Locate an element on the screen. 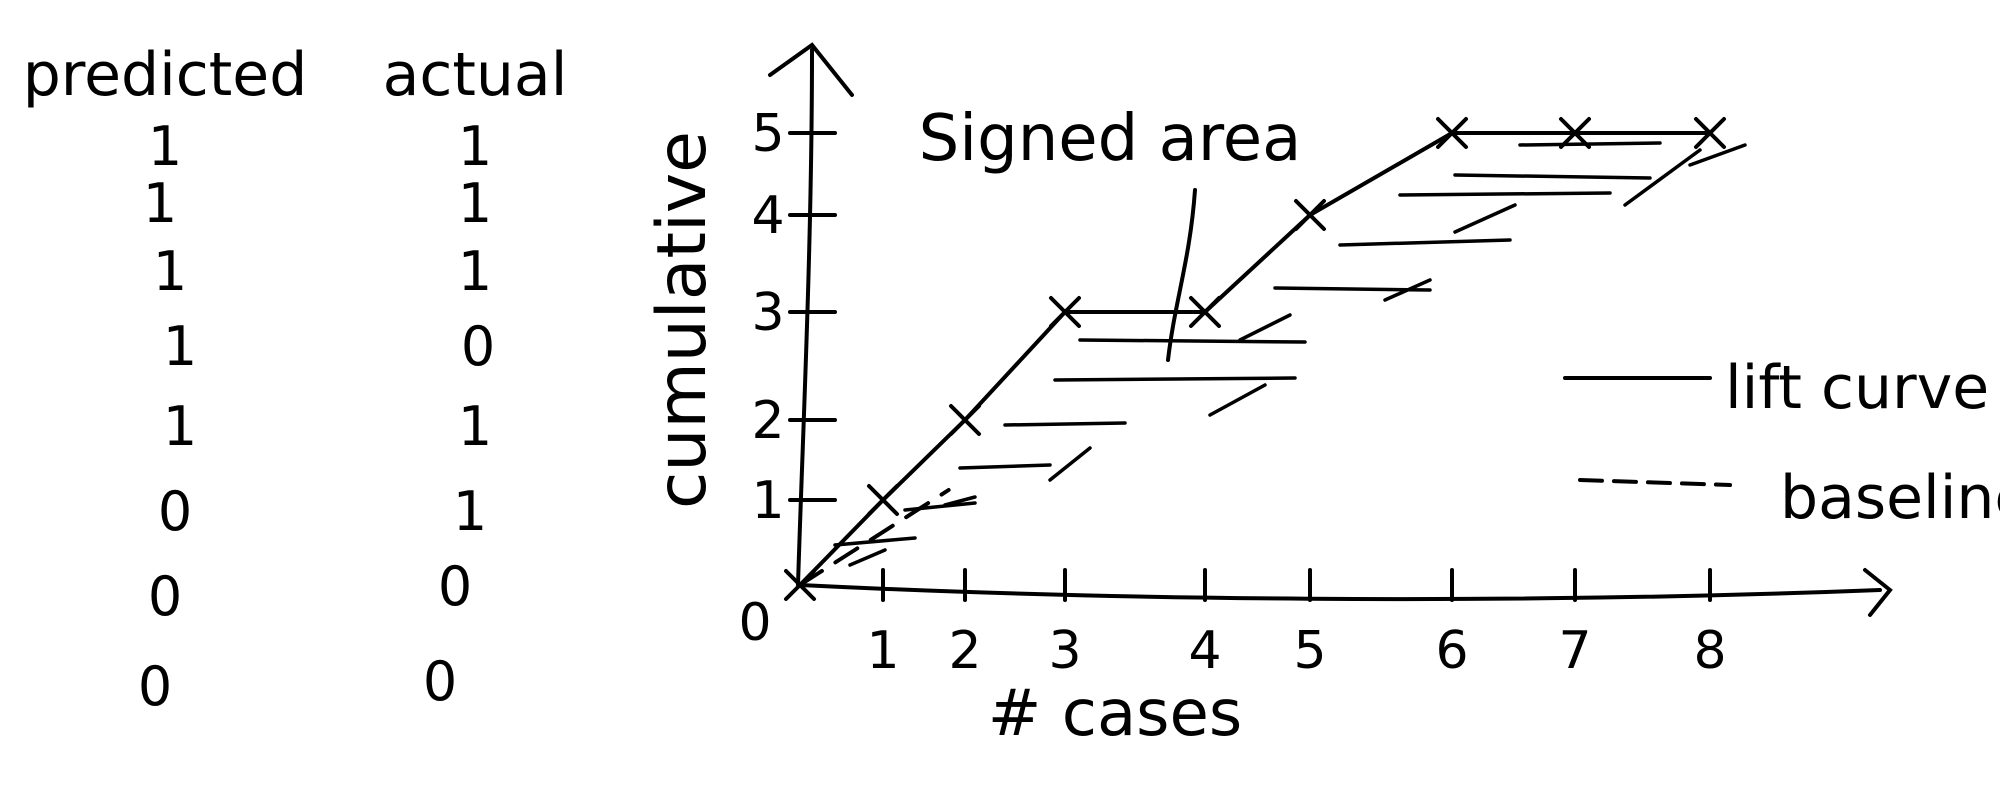  baseline-line is located at coordinates (874, 537).